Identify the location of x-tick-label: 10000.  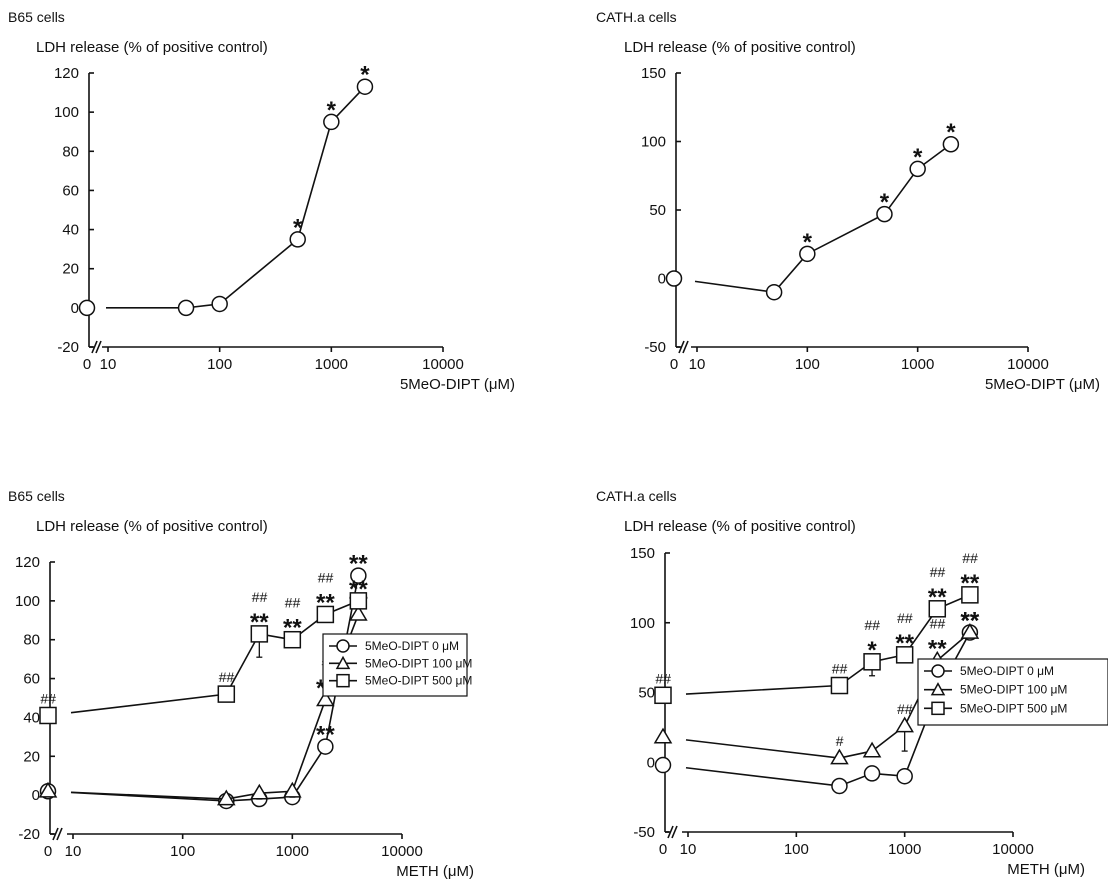
(402, 851).